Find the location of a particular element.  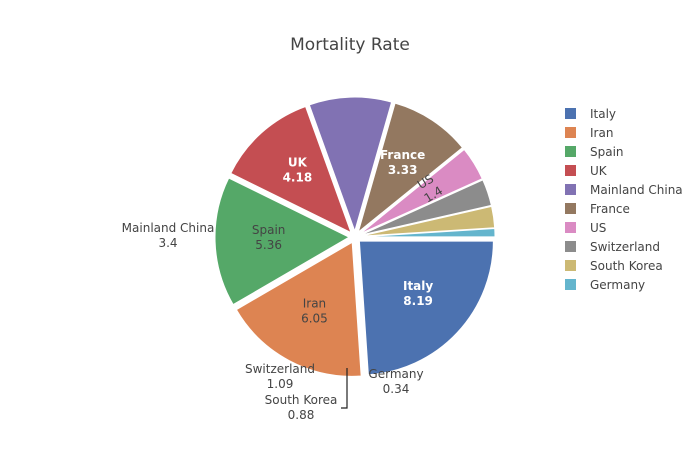

legend-label: Switzerland is located at coordinates (625, 247).